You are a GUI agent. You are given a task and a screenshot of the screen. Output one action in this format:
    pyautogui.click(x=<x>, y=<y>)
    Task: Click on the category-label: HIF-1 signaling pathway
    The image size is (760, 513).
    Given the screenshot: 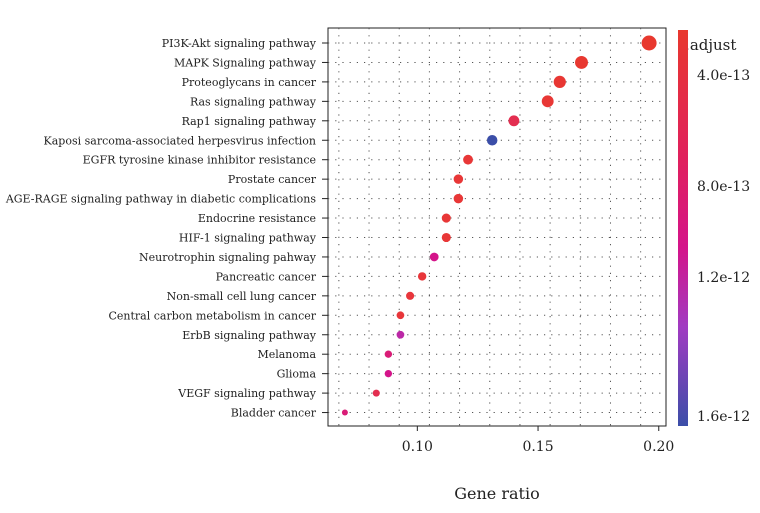 What is the action you would take?
    pyautogui.click(x=248, y=238)
    